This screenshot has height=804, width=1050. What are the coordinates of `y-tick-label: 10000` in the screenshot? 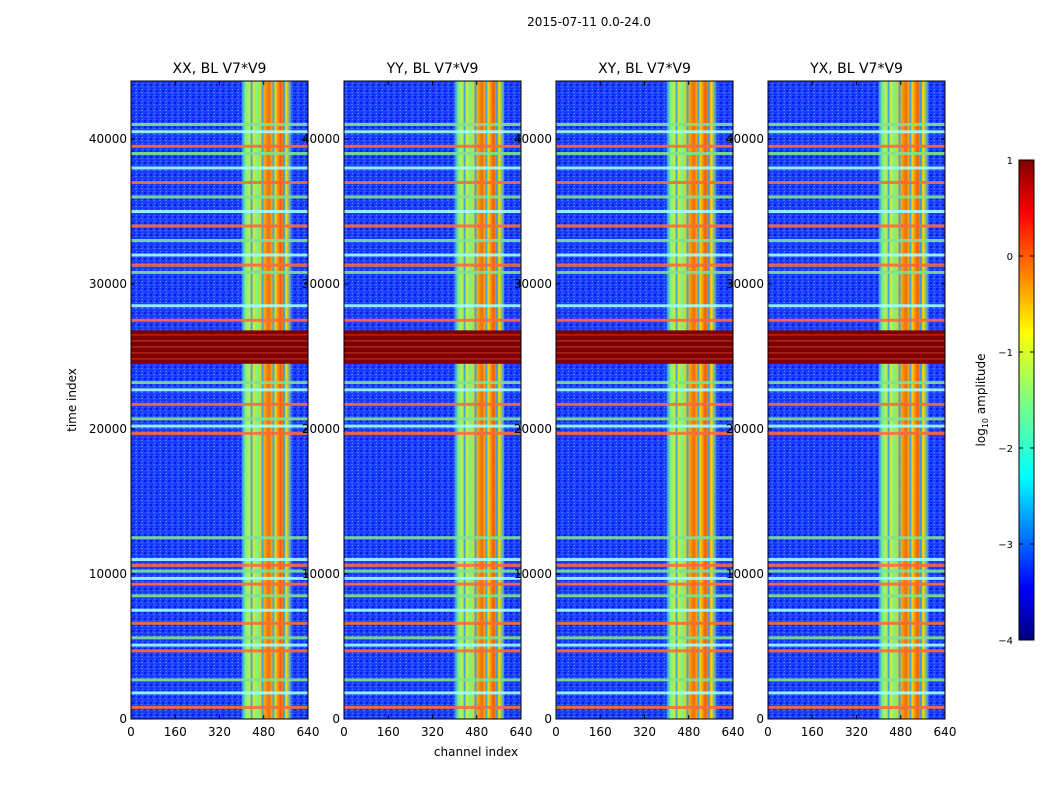 It's located at (533, 574).